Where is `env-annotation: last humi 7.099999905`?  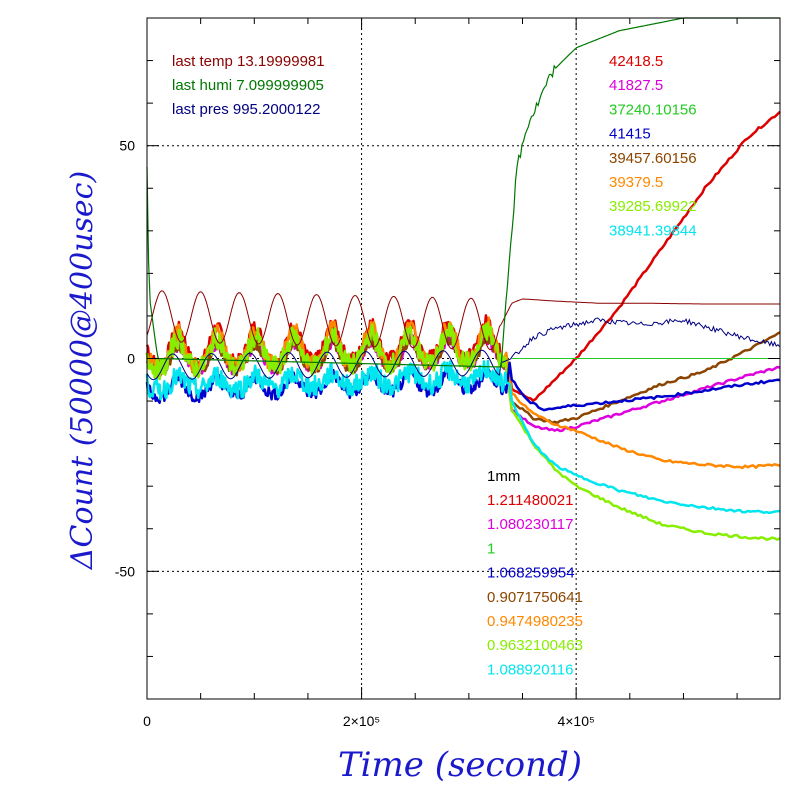 env-annotation: last humi 7.099999905 is located at coordinates (248, 85).